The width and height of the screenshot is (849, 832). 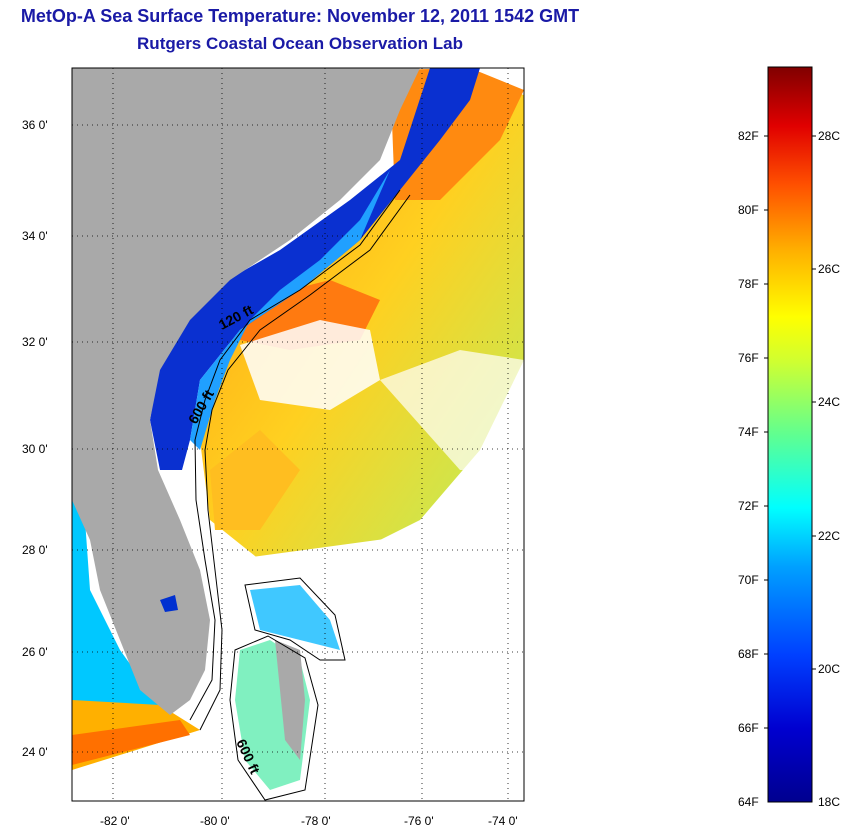 I want to click on colorbar-f-label: 64F, so click(x=748, y=802).